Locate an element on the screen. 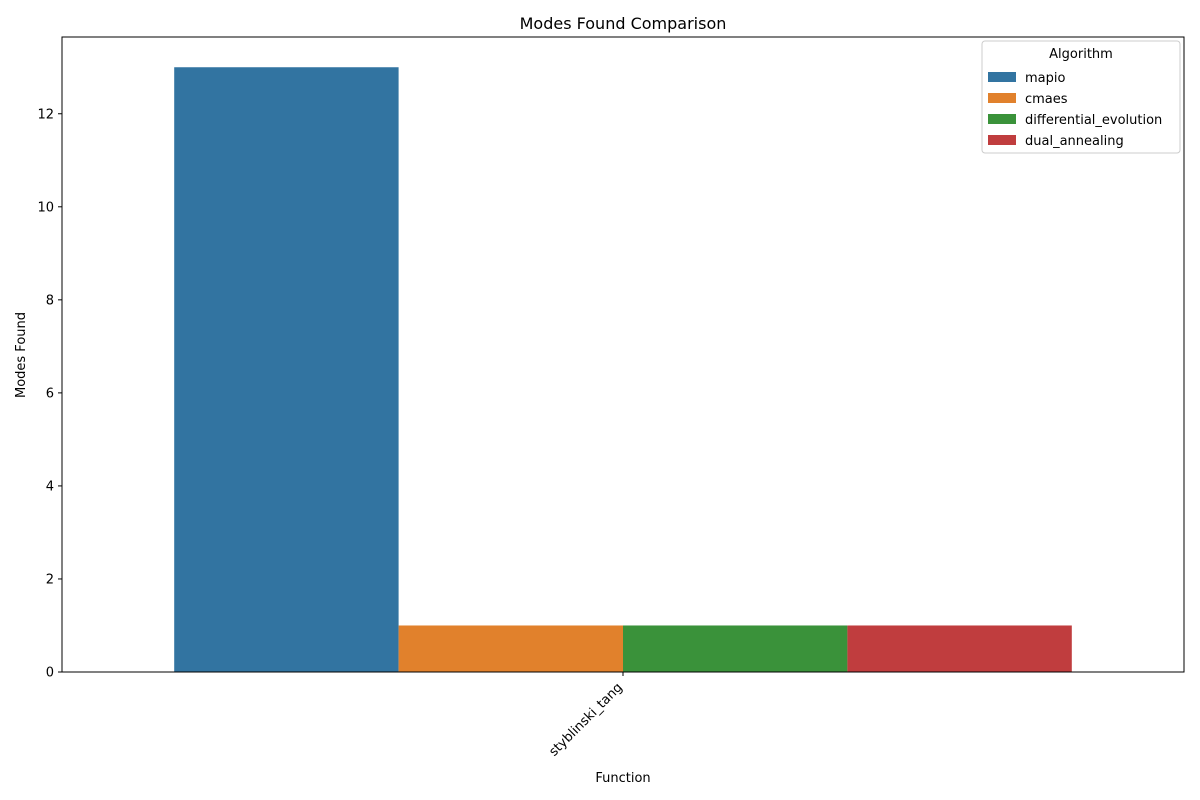  y-tick-label: 6 is located at coordinates (50, 393).